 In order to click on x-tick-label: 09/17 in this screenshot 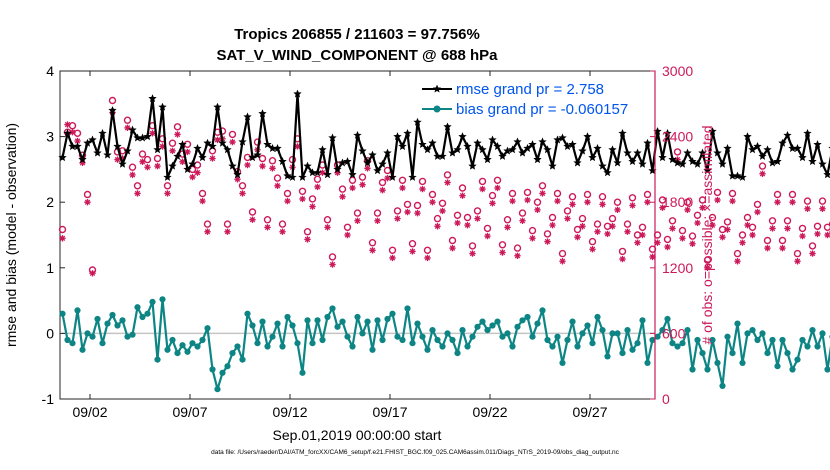, I will do `click(389, 412)`.